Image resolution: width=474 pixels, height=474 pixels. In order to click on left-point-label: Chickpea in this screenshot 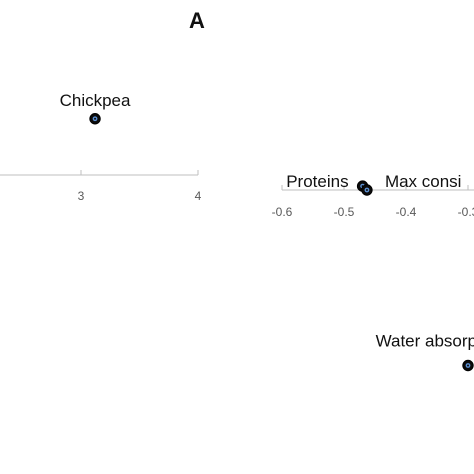, I will do `click(95, 100)`.